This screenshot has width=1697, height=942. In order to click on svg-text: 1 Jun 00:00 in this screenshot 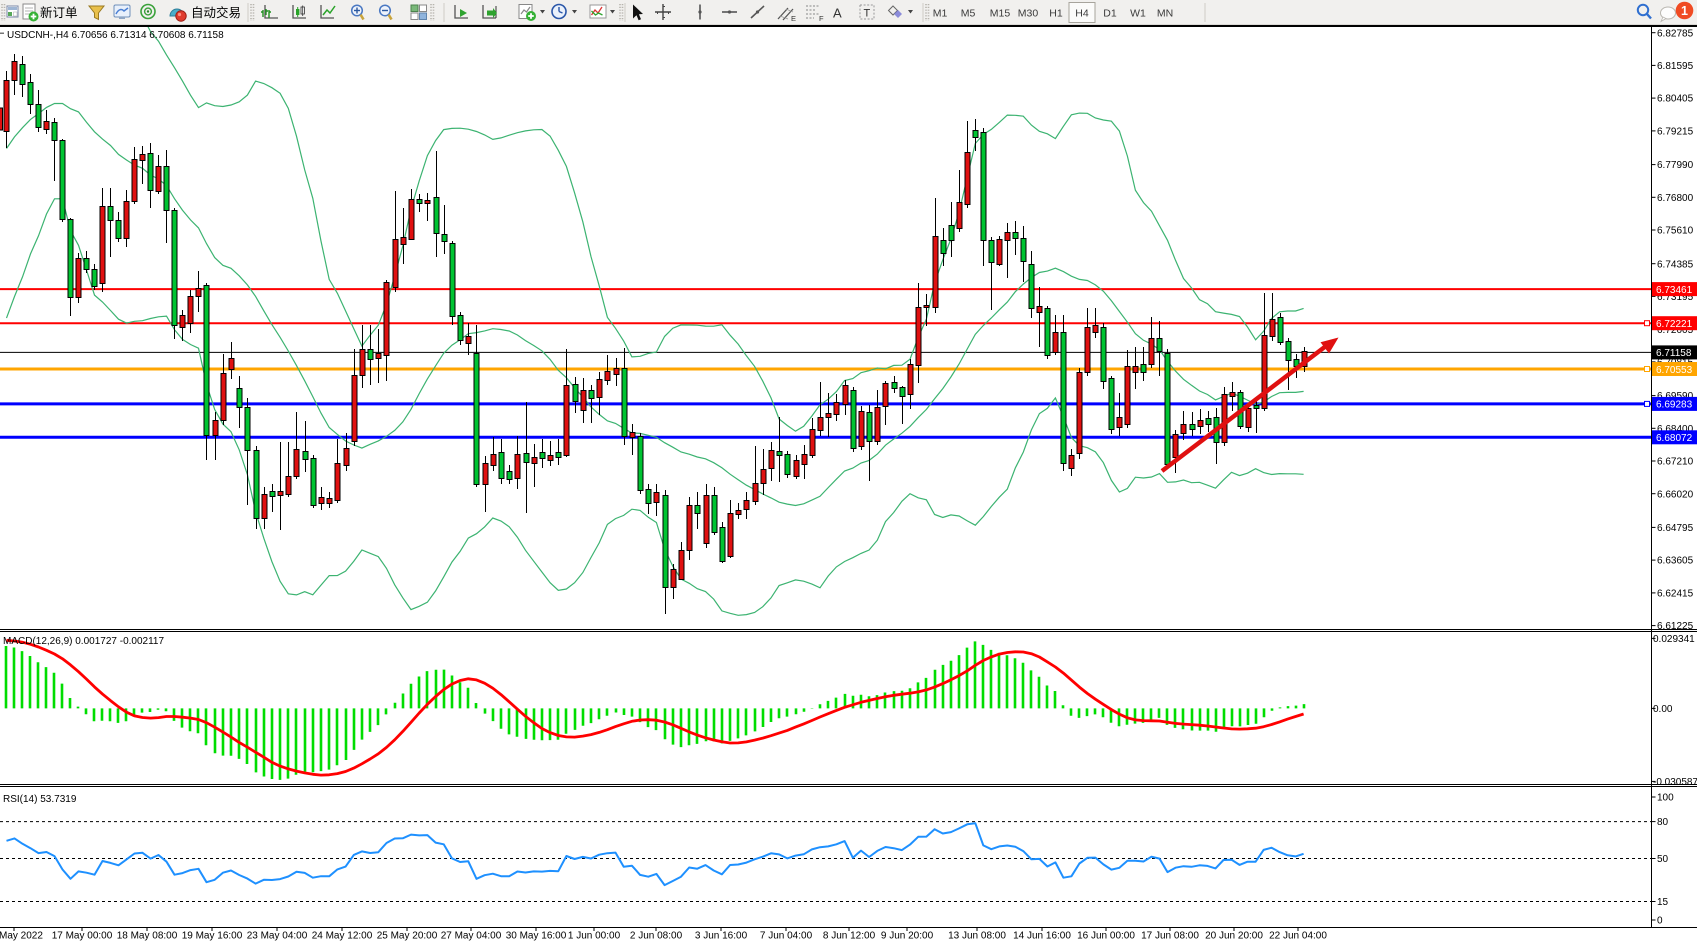, I will do `click(594, 936)`.